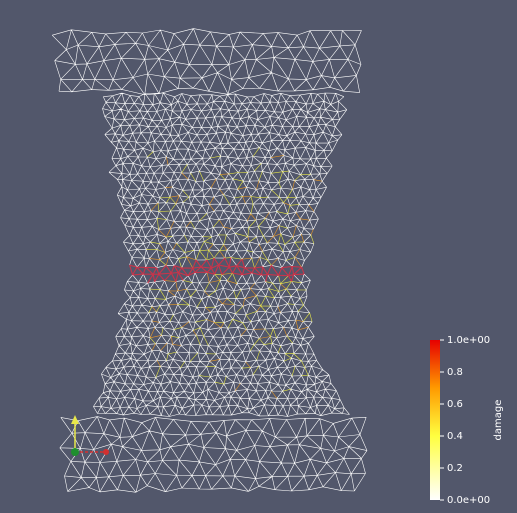 This screenshot has height=513, width=517. I want to click on tick-label: 0.2, so click(455, 468).